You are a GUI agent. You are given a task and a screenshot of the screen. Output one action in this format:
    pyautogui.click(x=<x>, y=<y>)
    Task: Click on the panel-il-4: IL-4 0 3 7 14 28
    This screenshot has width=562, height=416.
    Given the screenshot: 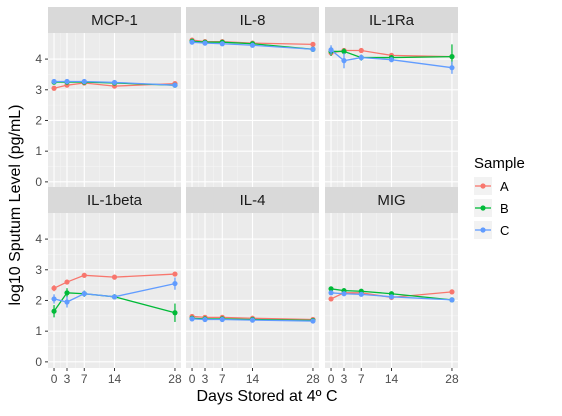 What is the action you would take?
    pyautogui.click(x=253, y=286)
    